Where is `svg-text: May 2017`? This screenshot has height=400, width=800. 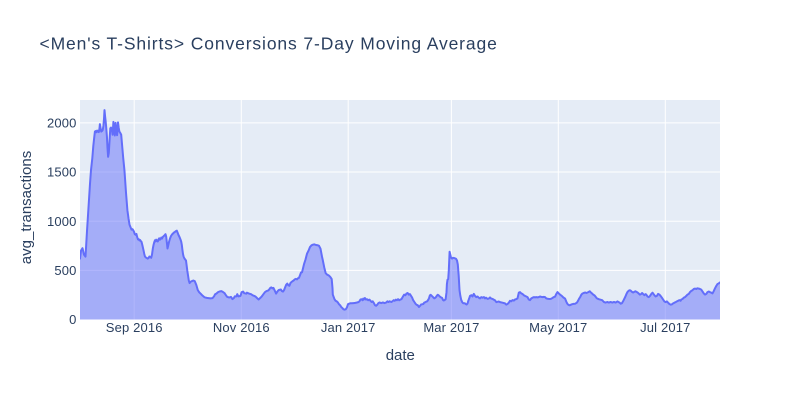
svg-text: May 2017 is located at coordinates (558, 327).